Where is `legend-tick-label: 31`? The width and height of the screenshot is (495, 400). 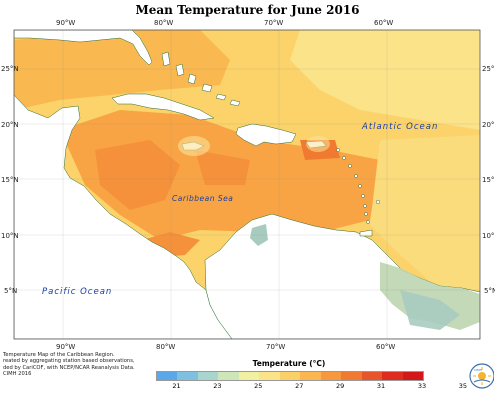
legend-tick-label: 31 is located at coordinates (381, 386).